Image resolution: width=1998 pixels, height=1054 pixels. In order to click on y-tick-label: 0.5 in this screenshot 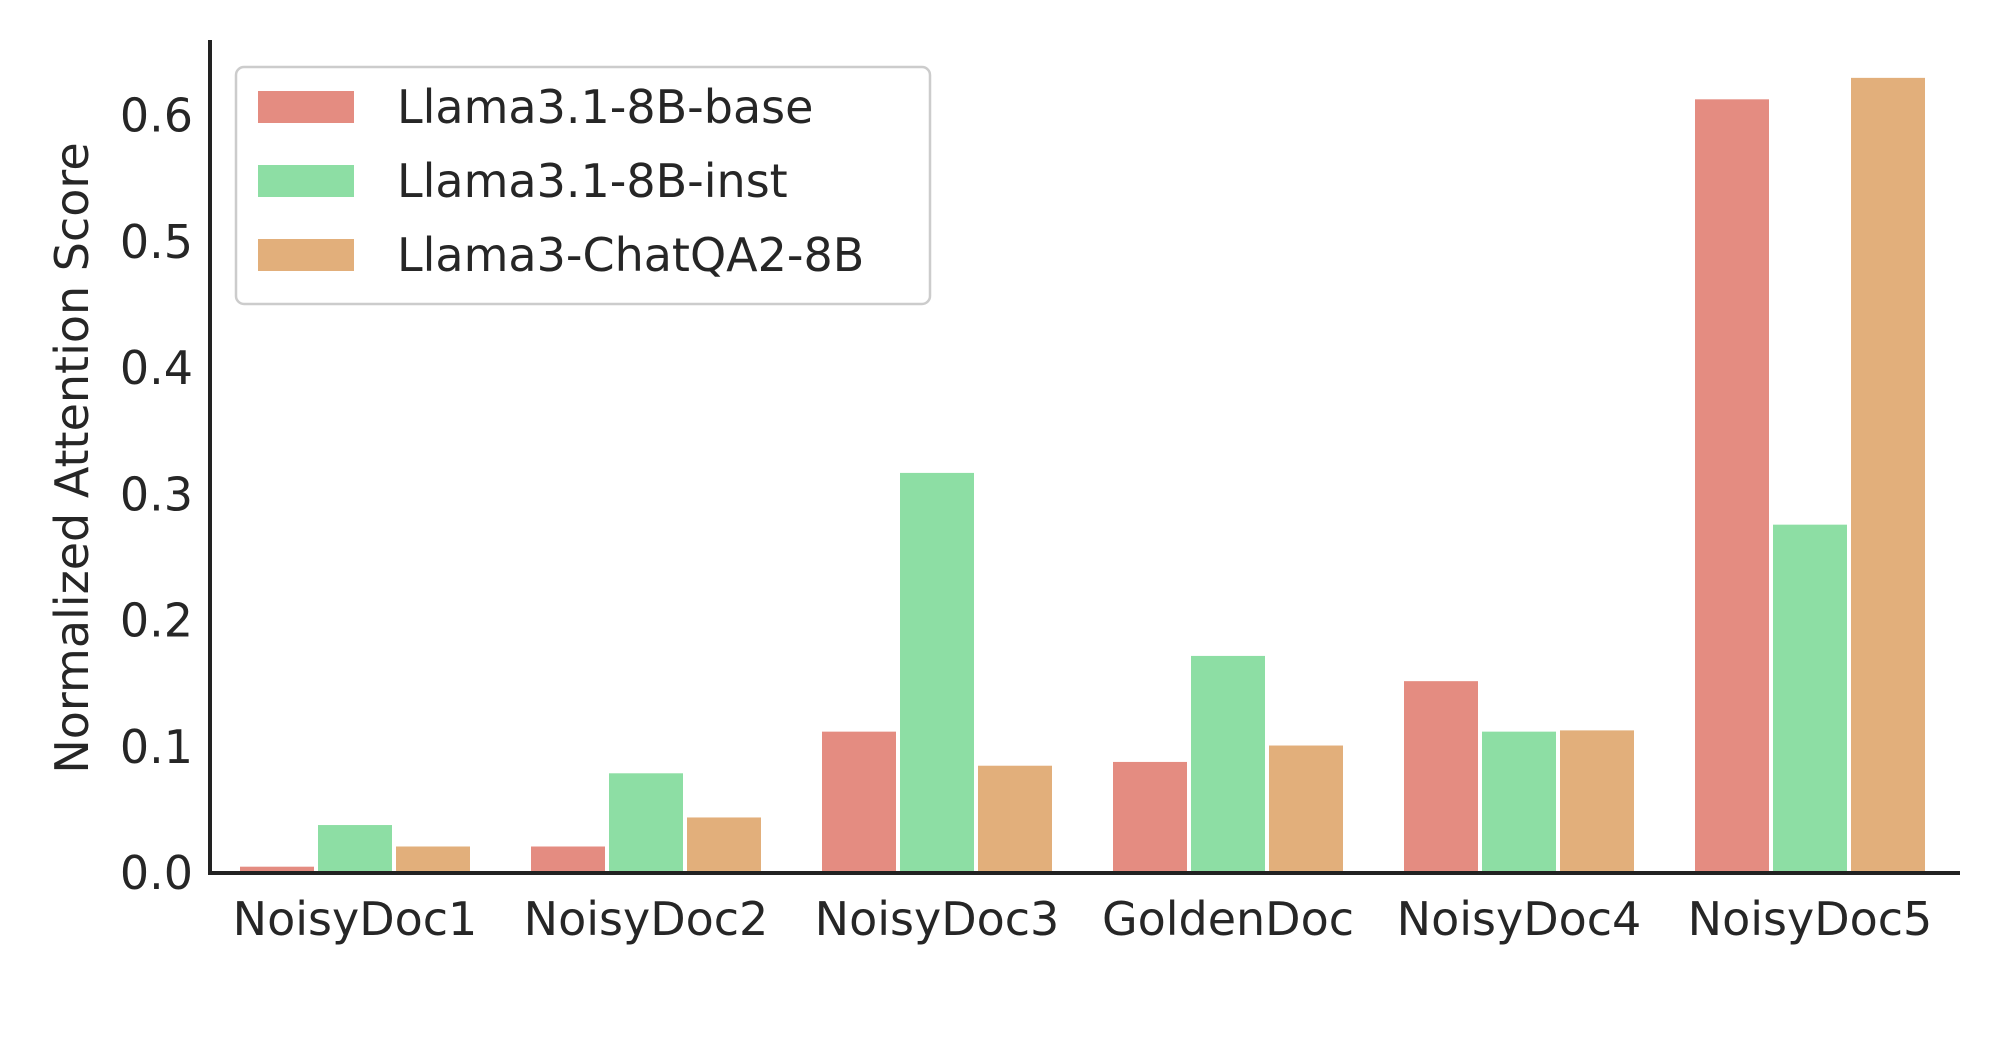, I will do `click(156, 242)`.